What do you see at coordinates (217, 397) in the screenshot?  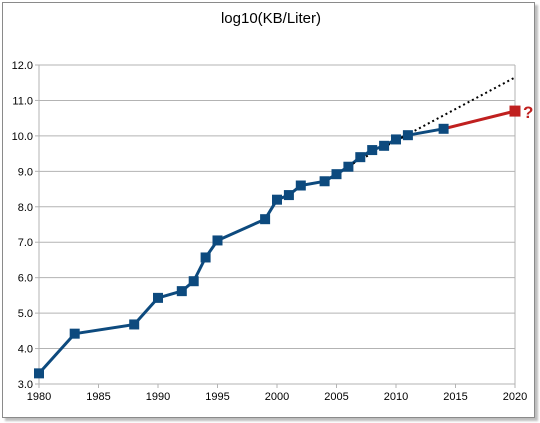 I see `x-tick-label: 1995` at bounding box center [217, 397].